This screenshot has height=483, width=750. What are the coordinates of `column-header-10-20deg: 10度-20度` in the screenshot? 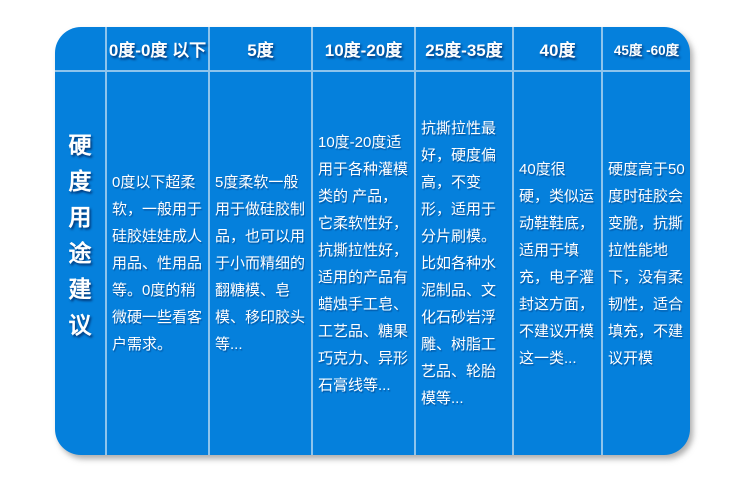 It's located at (364, 49).